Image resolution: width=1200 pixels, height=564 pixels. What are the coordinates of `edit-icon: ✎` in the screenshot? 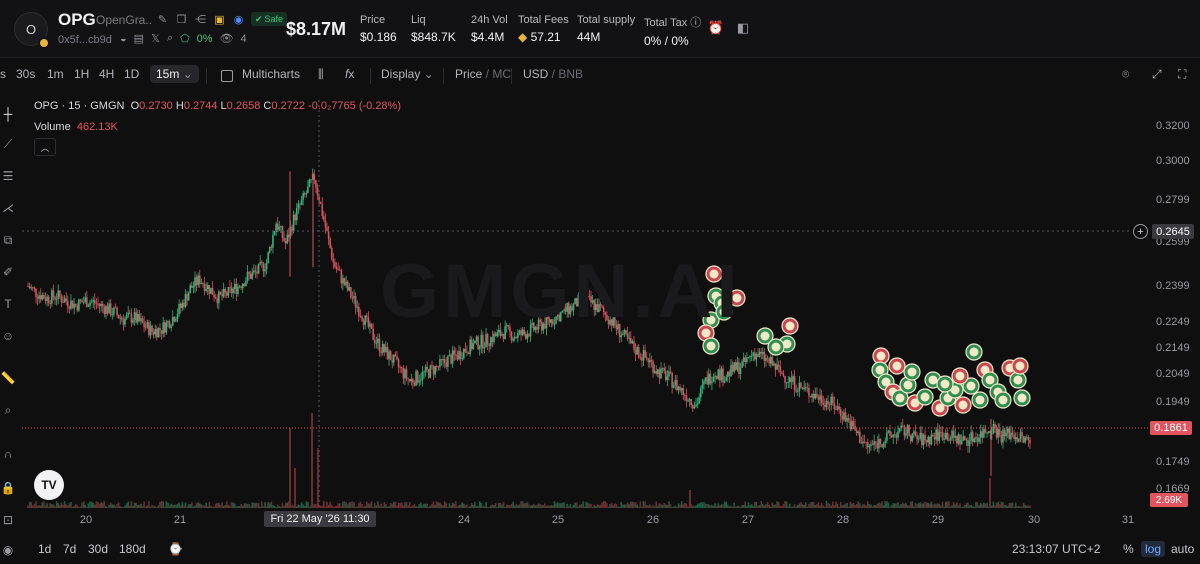 It's located at (162, 19).